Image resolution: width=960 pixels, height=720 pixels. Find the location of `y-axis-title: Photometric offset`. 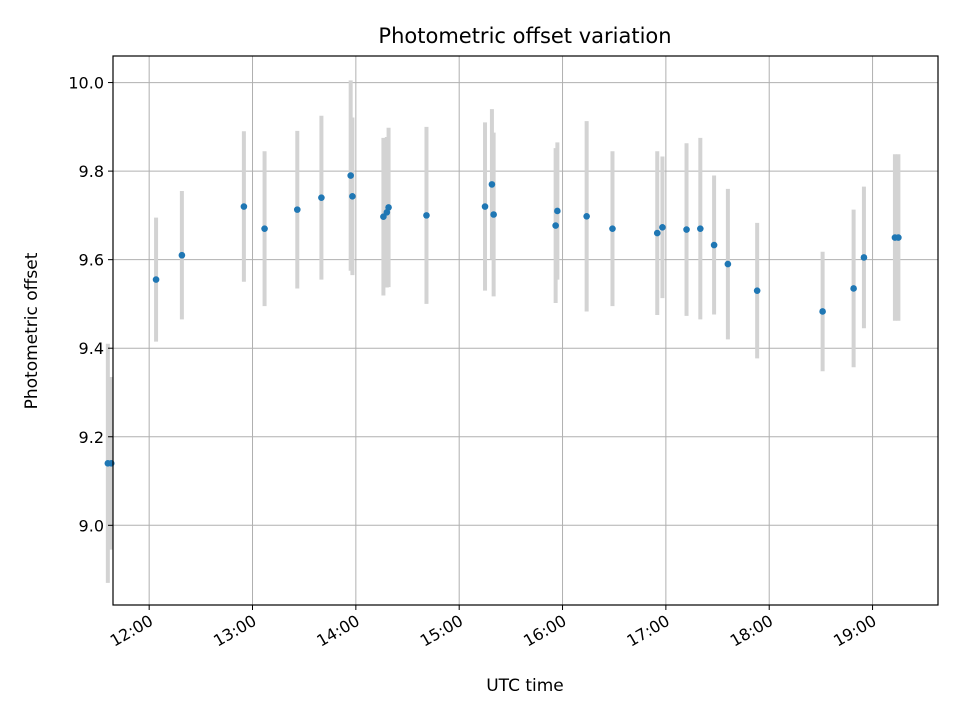

y-axis-title: Photometric offset is located at coordinates (32, 330).